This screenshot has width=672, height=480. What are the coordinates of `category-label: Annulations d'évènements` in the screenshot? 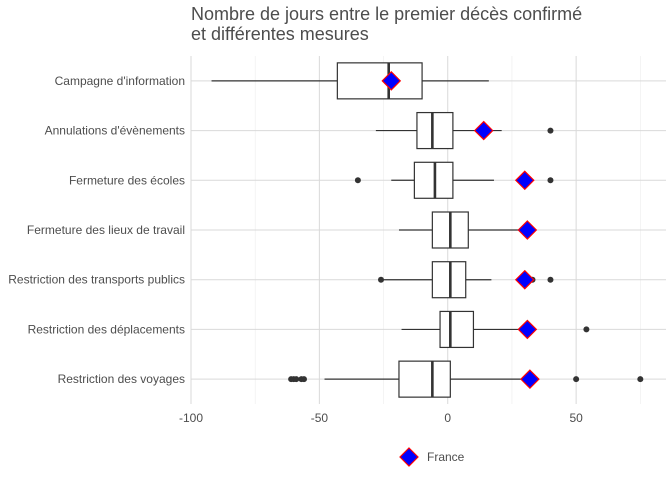 It's located at (115, 131).